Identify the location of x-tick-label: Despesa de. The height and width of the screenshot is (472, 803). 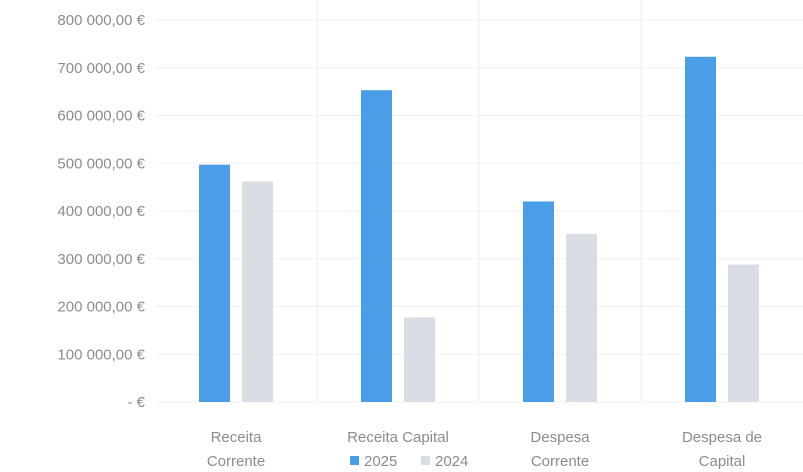
(722, 437).